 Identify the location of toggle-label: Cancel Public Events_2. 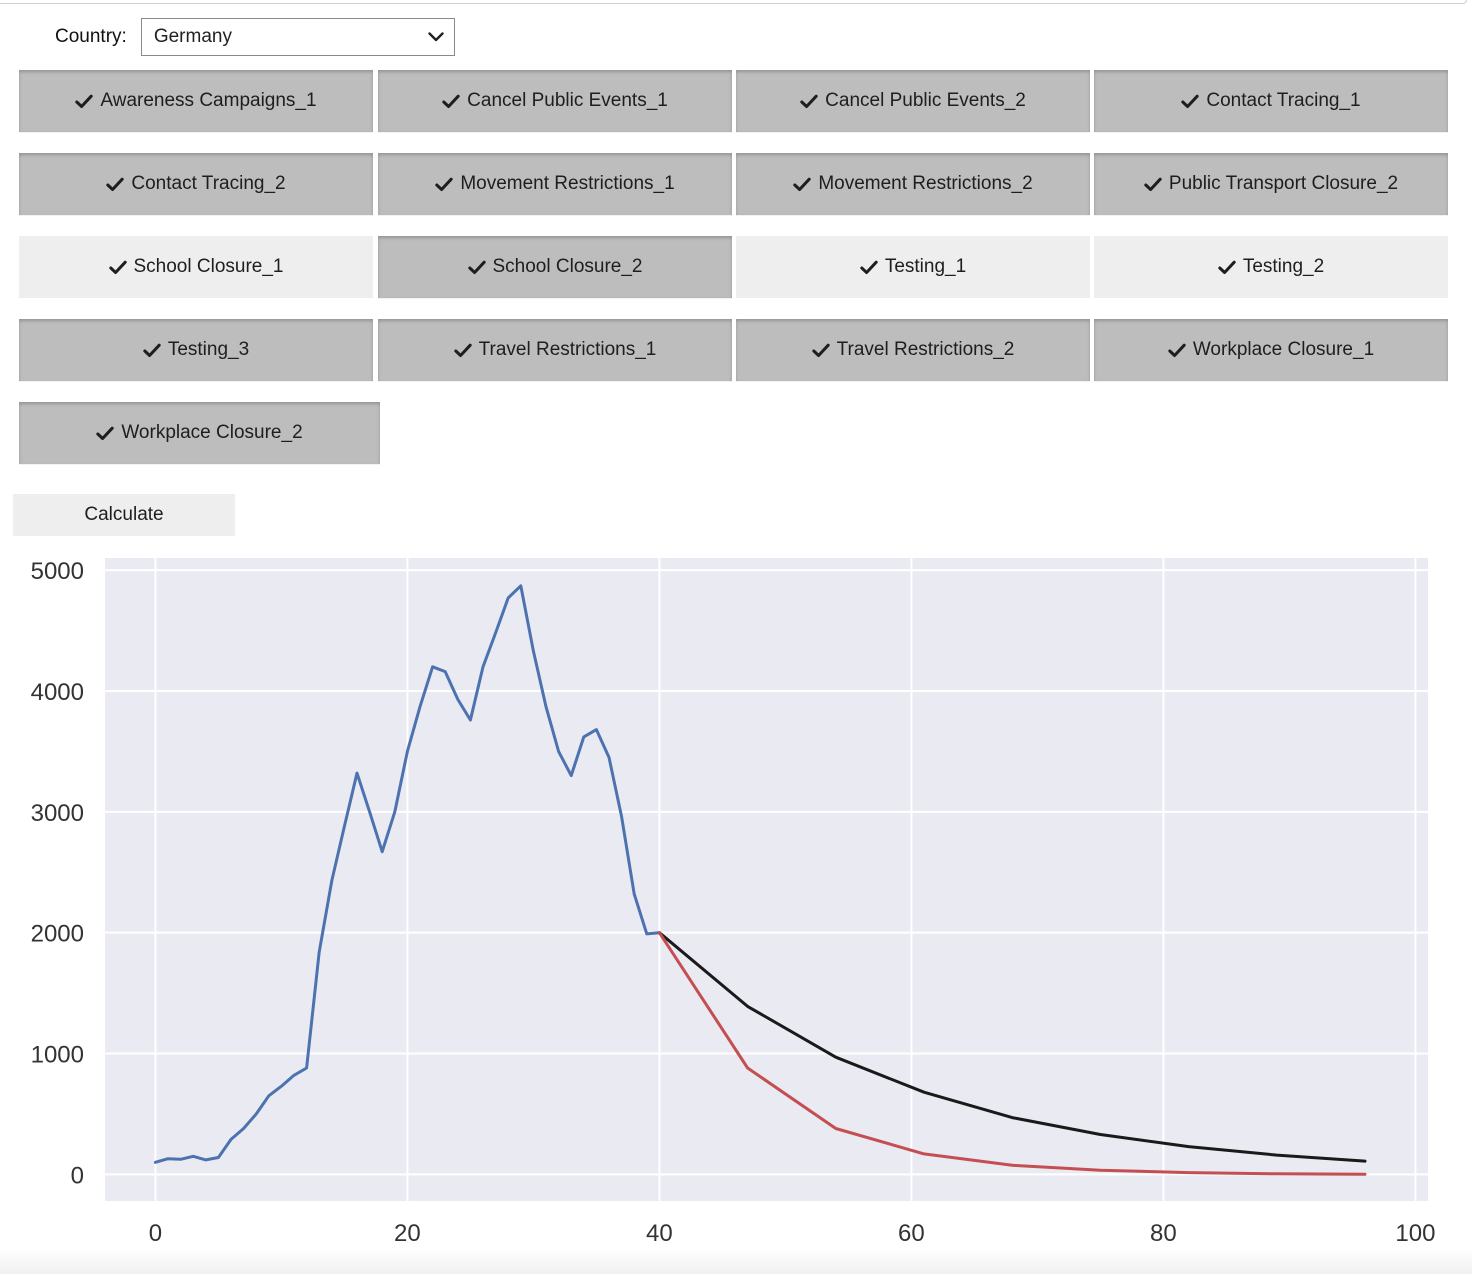
(925, 100).